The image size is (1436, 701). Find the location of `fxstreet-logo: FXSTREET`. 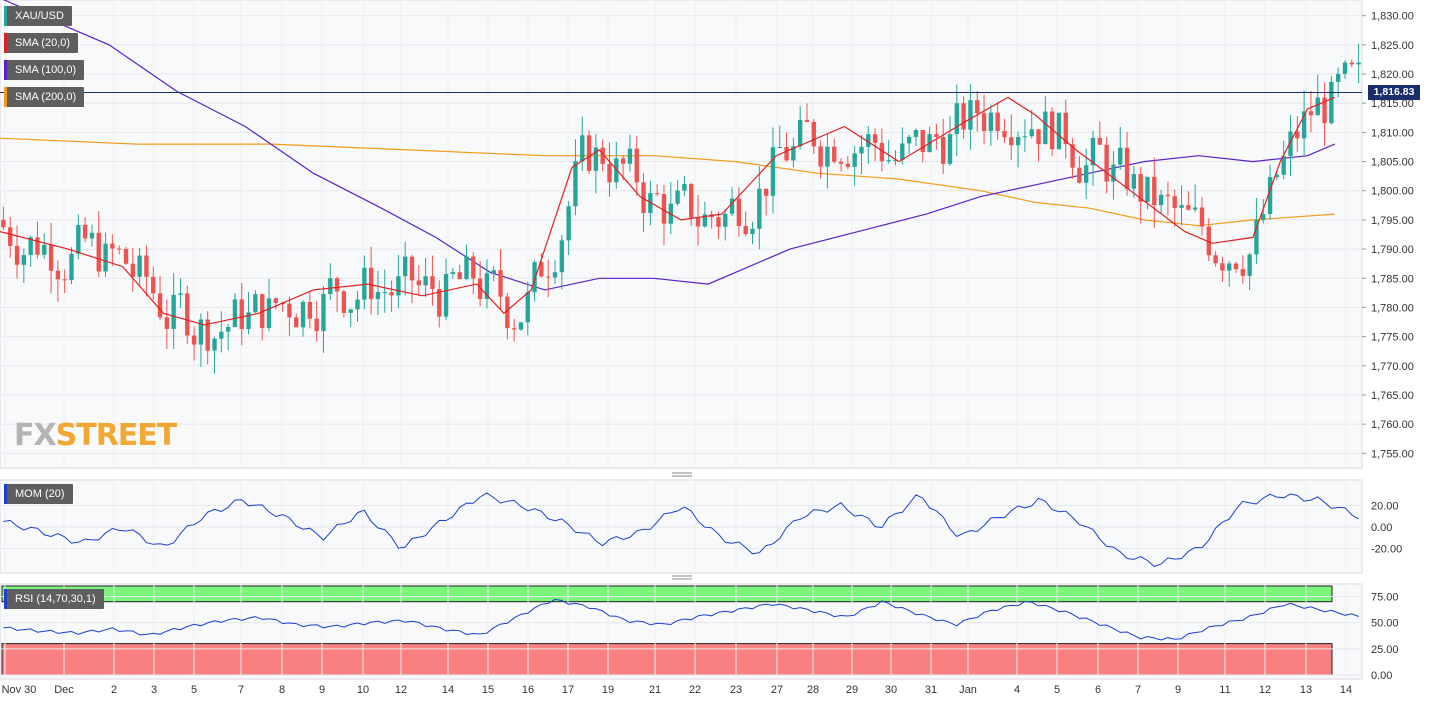

fxstreet-logo: FXSTREET is located at coordinates (96, 435).